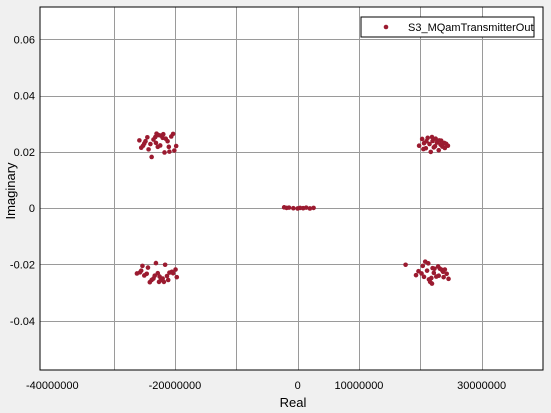  What do you see at coordinates (175, 386) in the screenshot?
I see `x-tick-label: -20000000` at bounding box center [175, 386].